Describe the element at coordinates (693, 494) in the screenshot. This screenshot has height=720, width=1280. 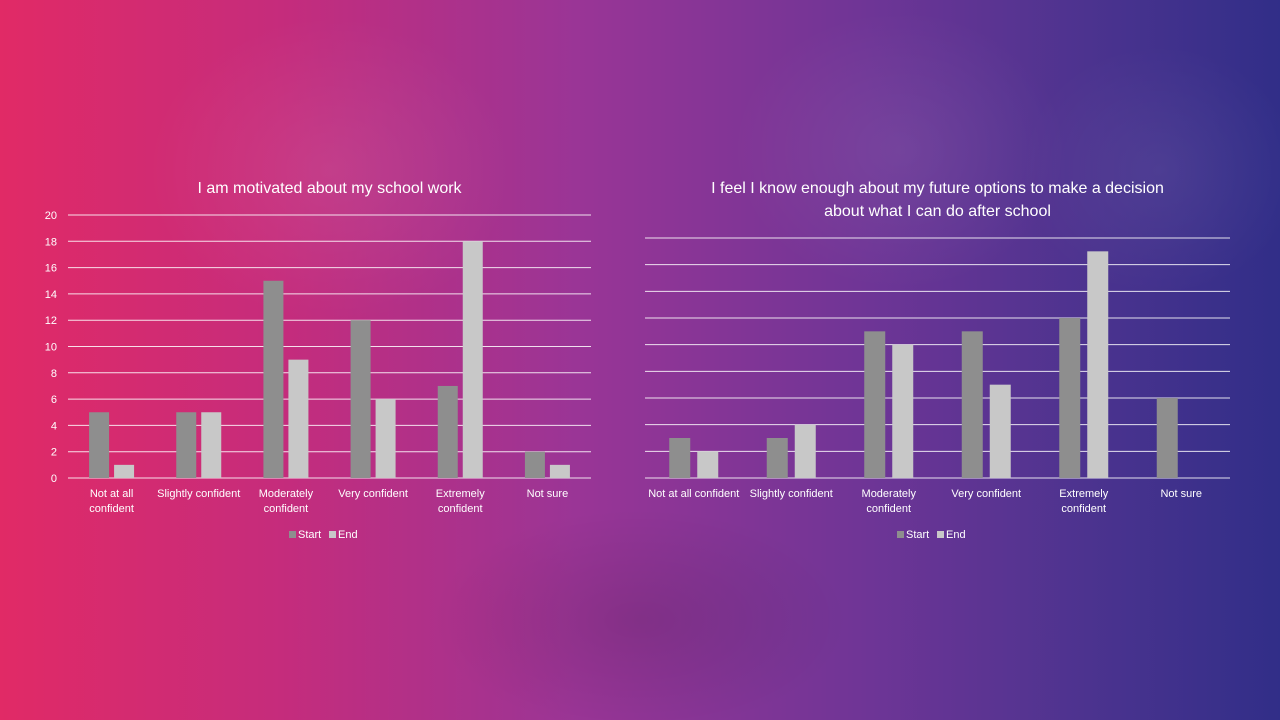
I see `x-category-label: Not at all confident` at that location.